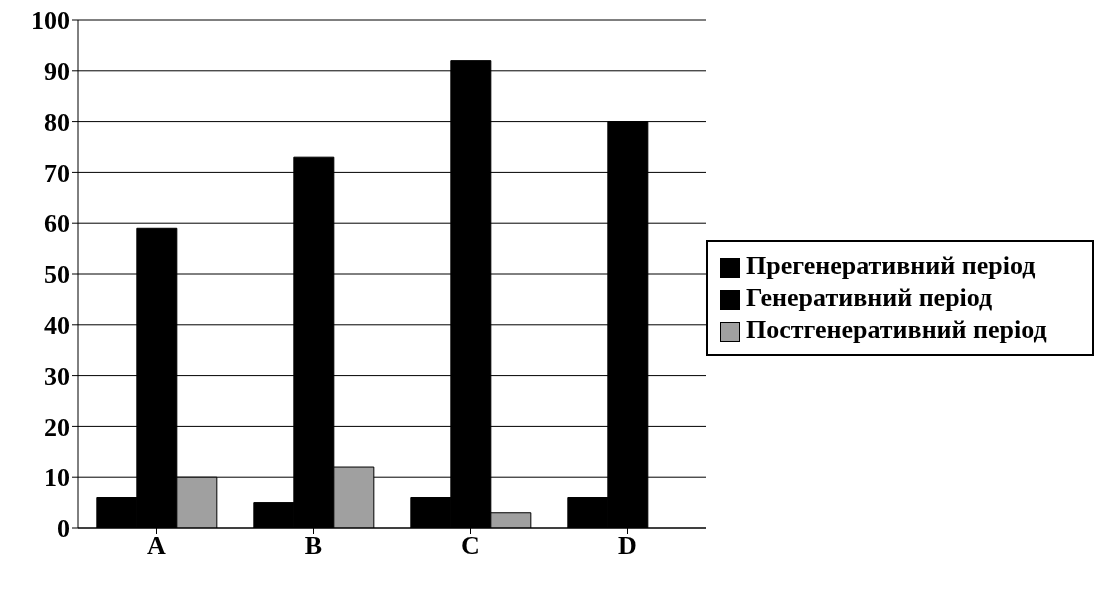 The image size is (1112, 597). I want to click on y-tick-label: 60, so click(57, 224).